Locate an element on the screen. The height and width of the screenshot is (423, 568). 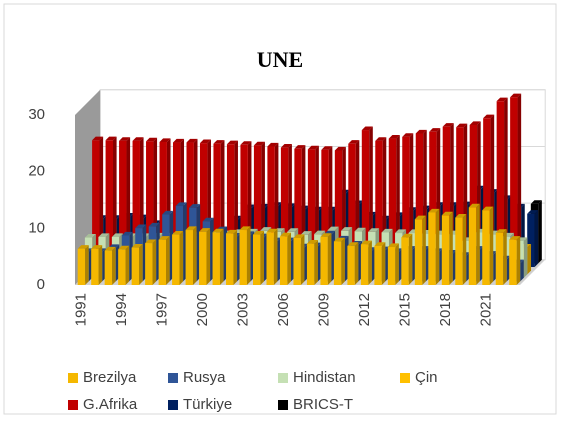
y-tick-label: 10 is located at coordinates (36, 227).